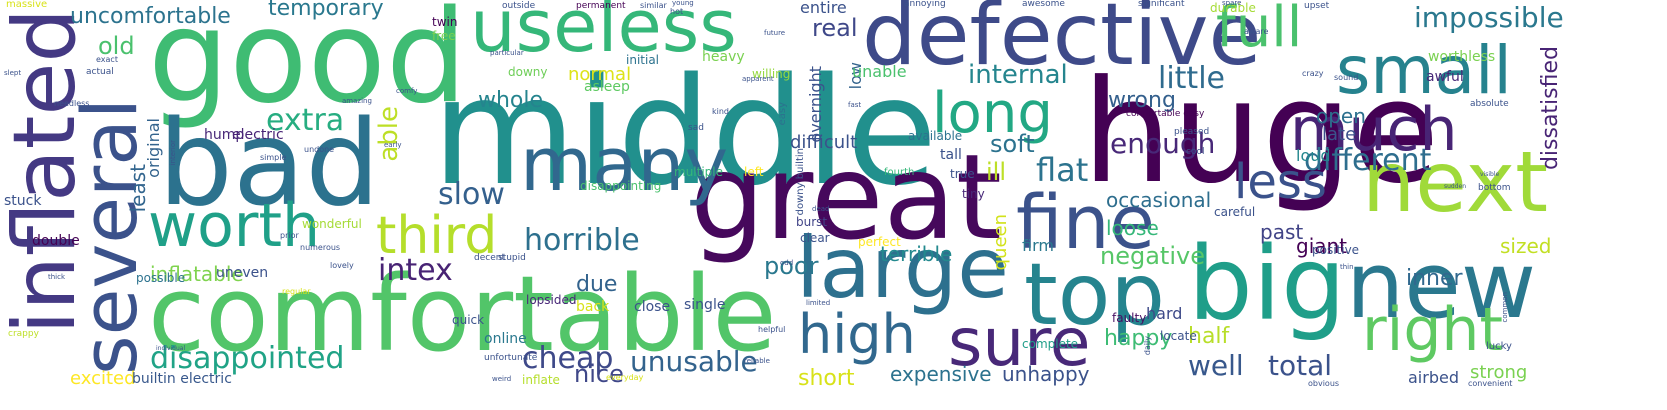  What do you see at coordinates (1161, 4) in the screenshot?
I see `word-significant: significant` at bounding box center [1161, 4].